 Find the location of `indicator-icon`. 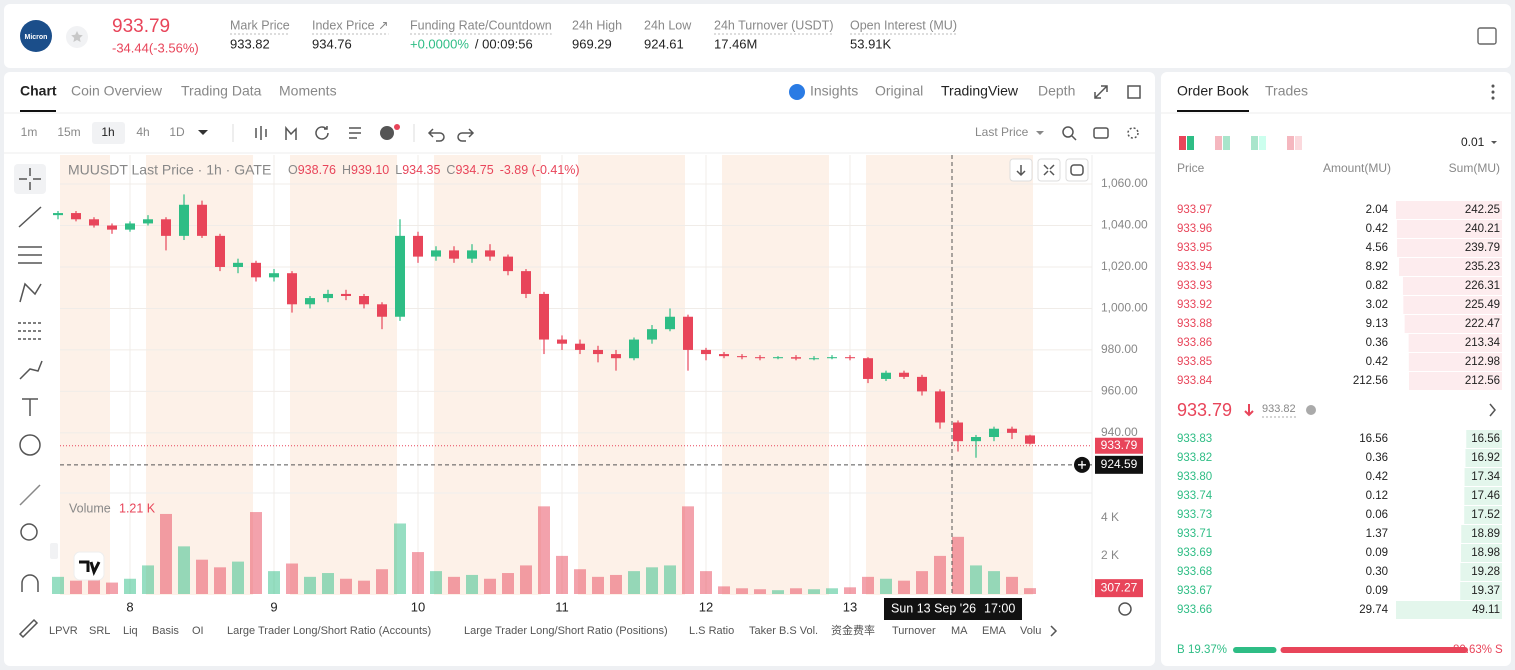

indicator-icon is located at coordinates (291, 132).